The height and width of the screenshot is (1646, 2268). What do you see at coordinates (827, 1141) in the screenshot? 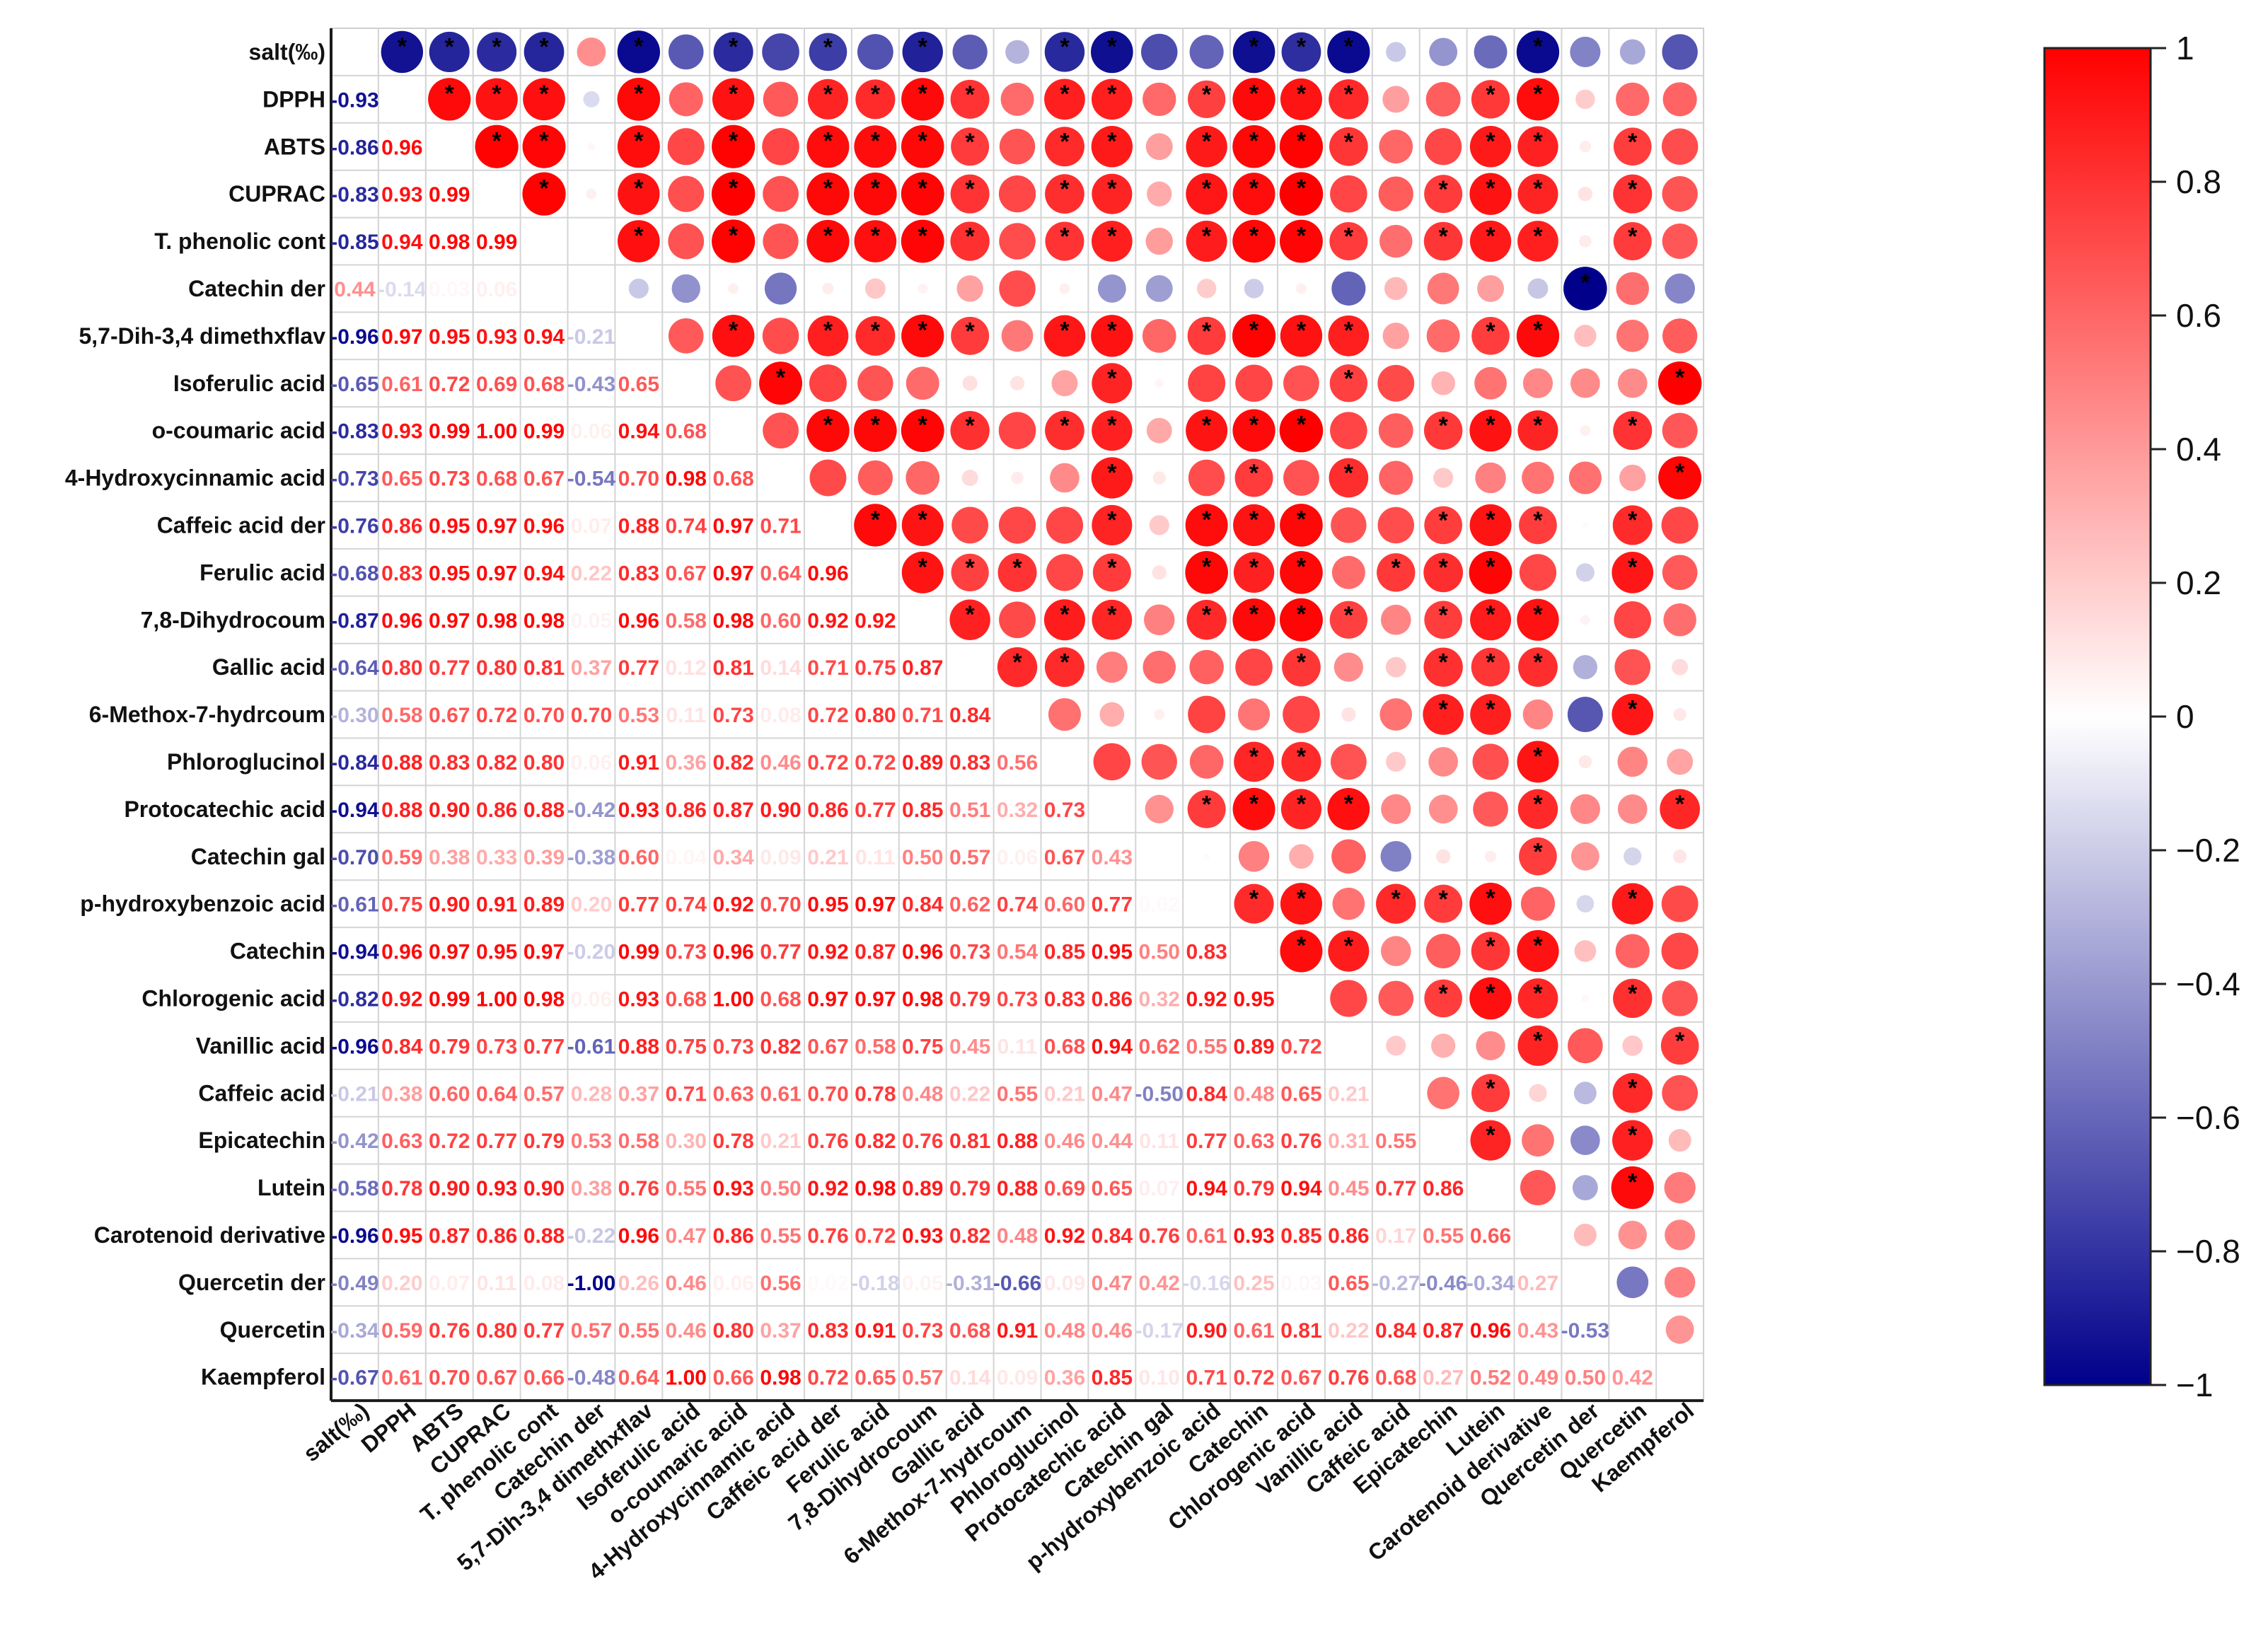
I see `corr-value-epicatechin--caffeic-acid-der: 0.76` at bounding box center [827, 1141].